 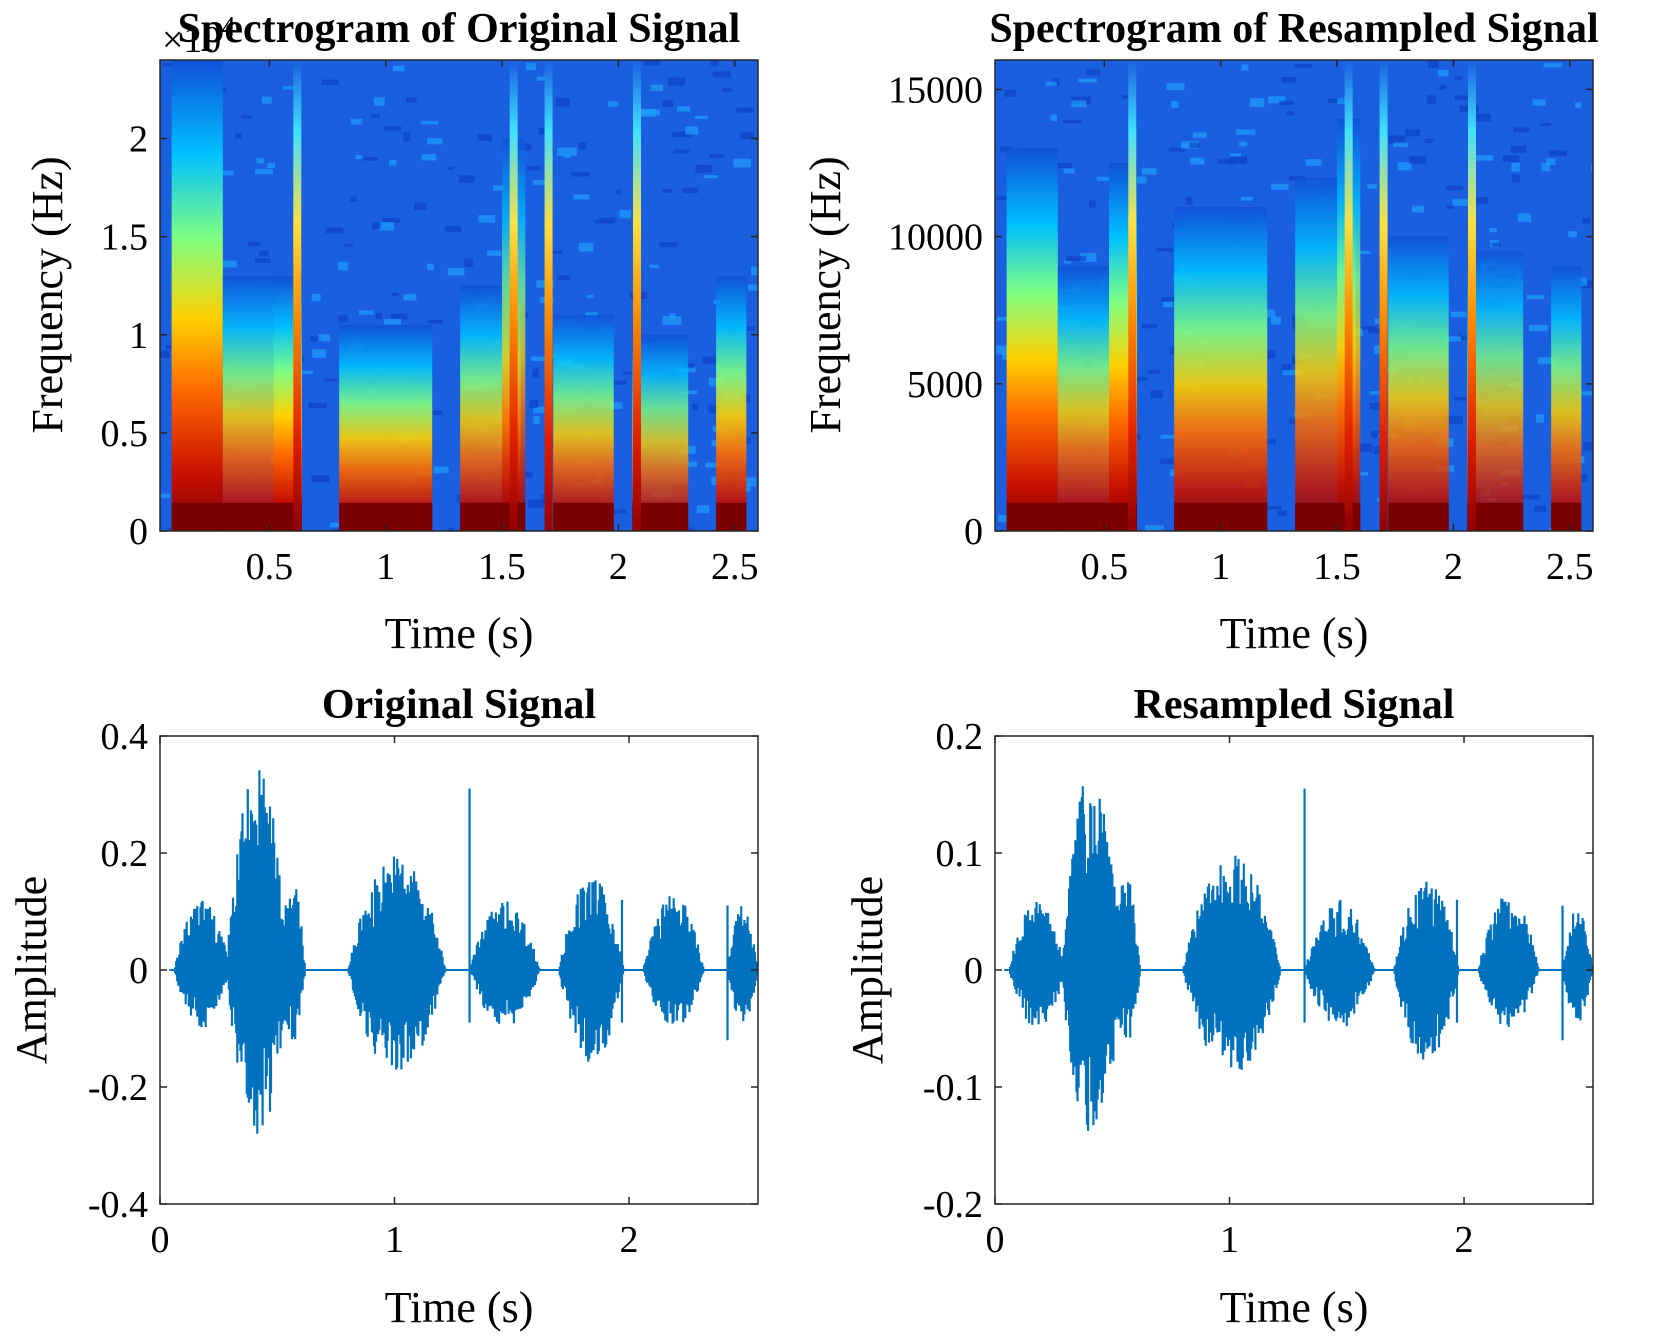 I want to click on y-axis-label: Frequency (Hz), so click(x=47, y=294).